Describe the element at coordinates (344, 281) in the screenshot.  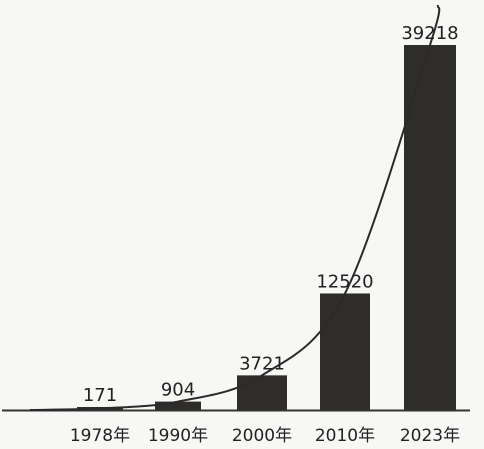
I see `value-label-4: 12520` at that location.